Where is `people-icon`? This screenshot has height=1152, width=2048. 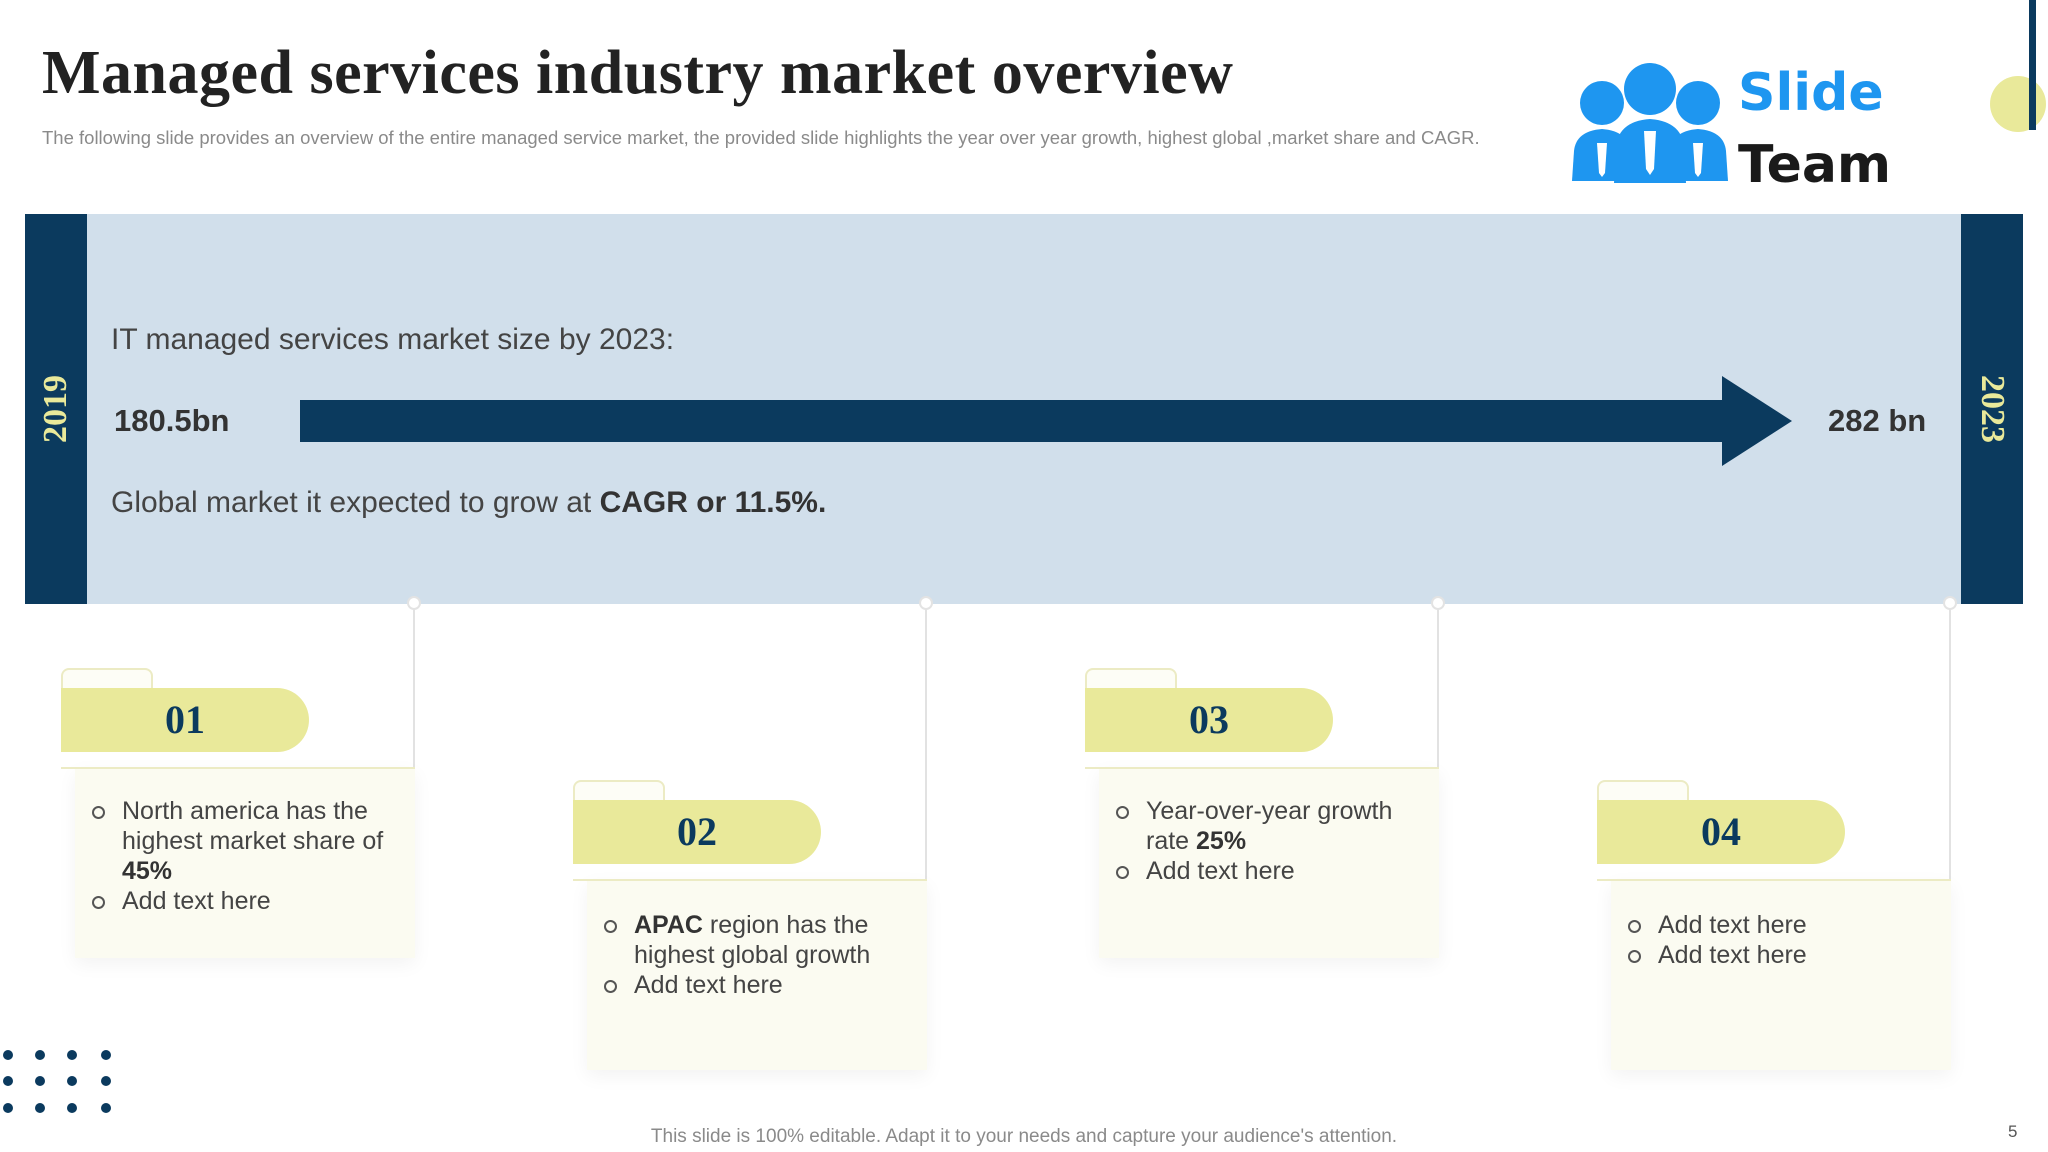 people-icon is located at coordinates (1650, 123).